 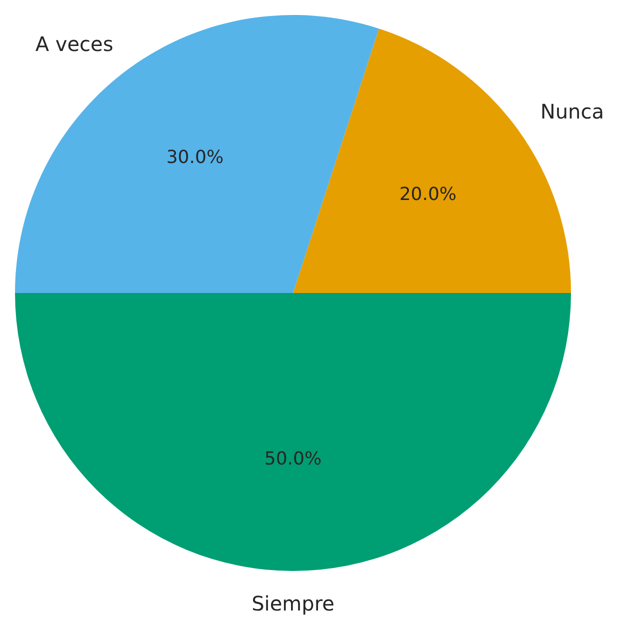 What do you see at coordinates (195, 157) in the screenshot?
I see `data-label: 30.0%` at bounding box center [195, 157].